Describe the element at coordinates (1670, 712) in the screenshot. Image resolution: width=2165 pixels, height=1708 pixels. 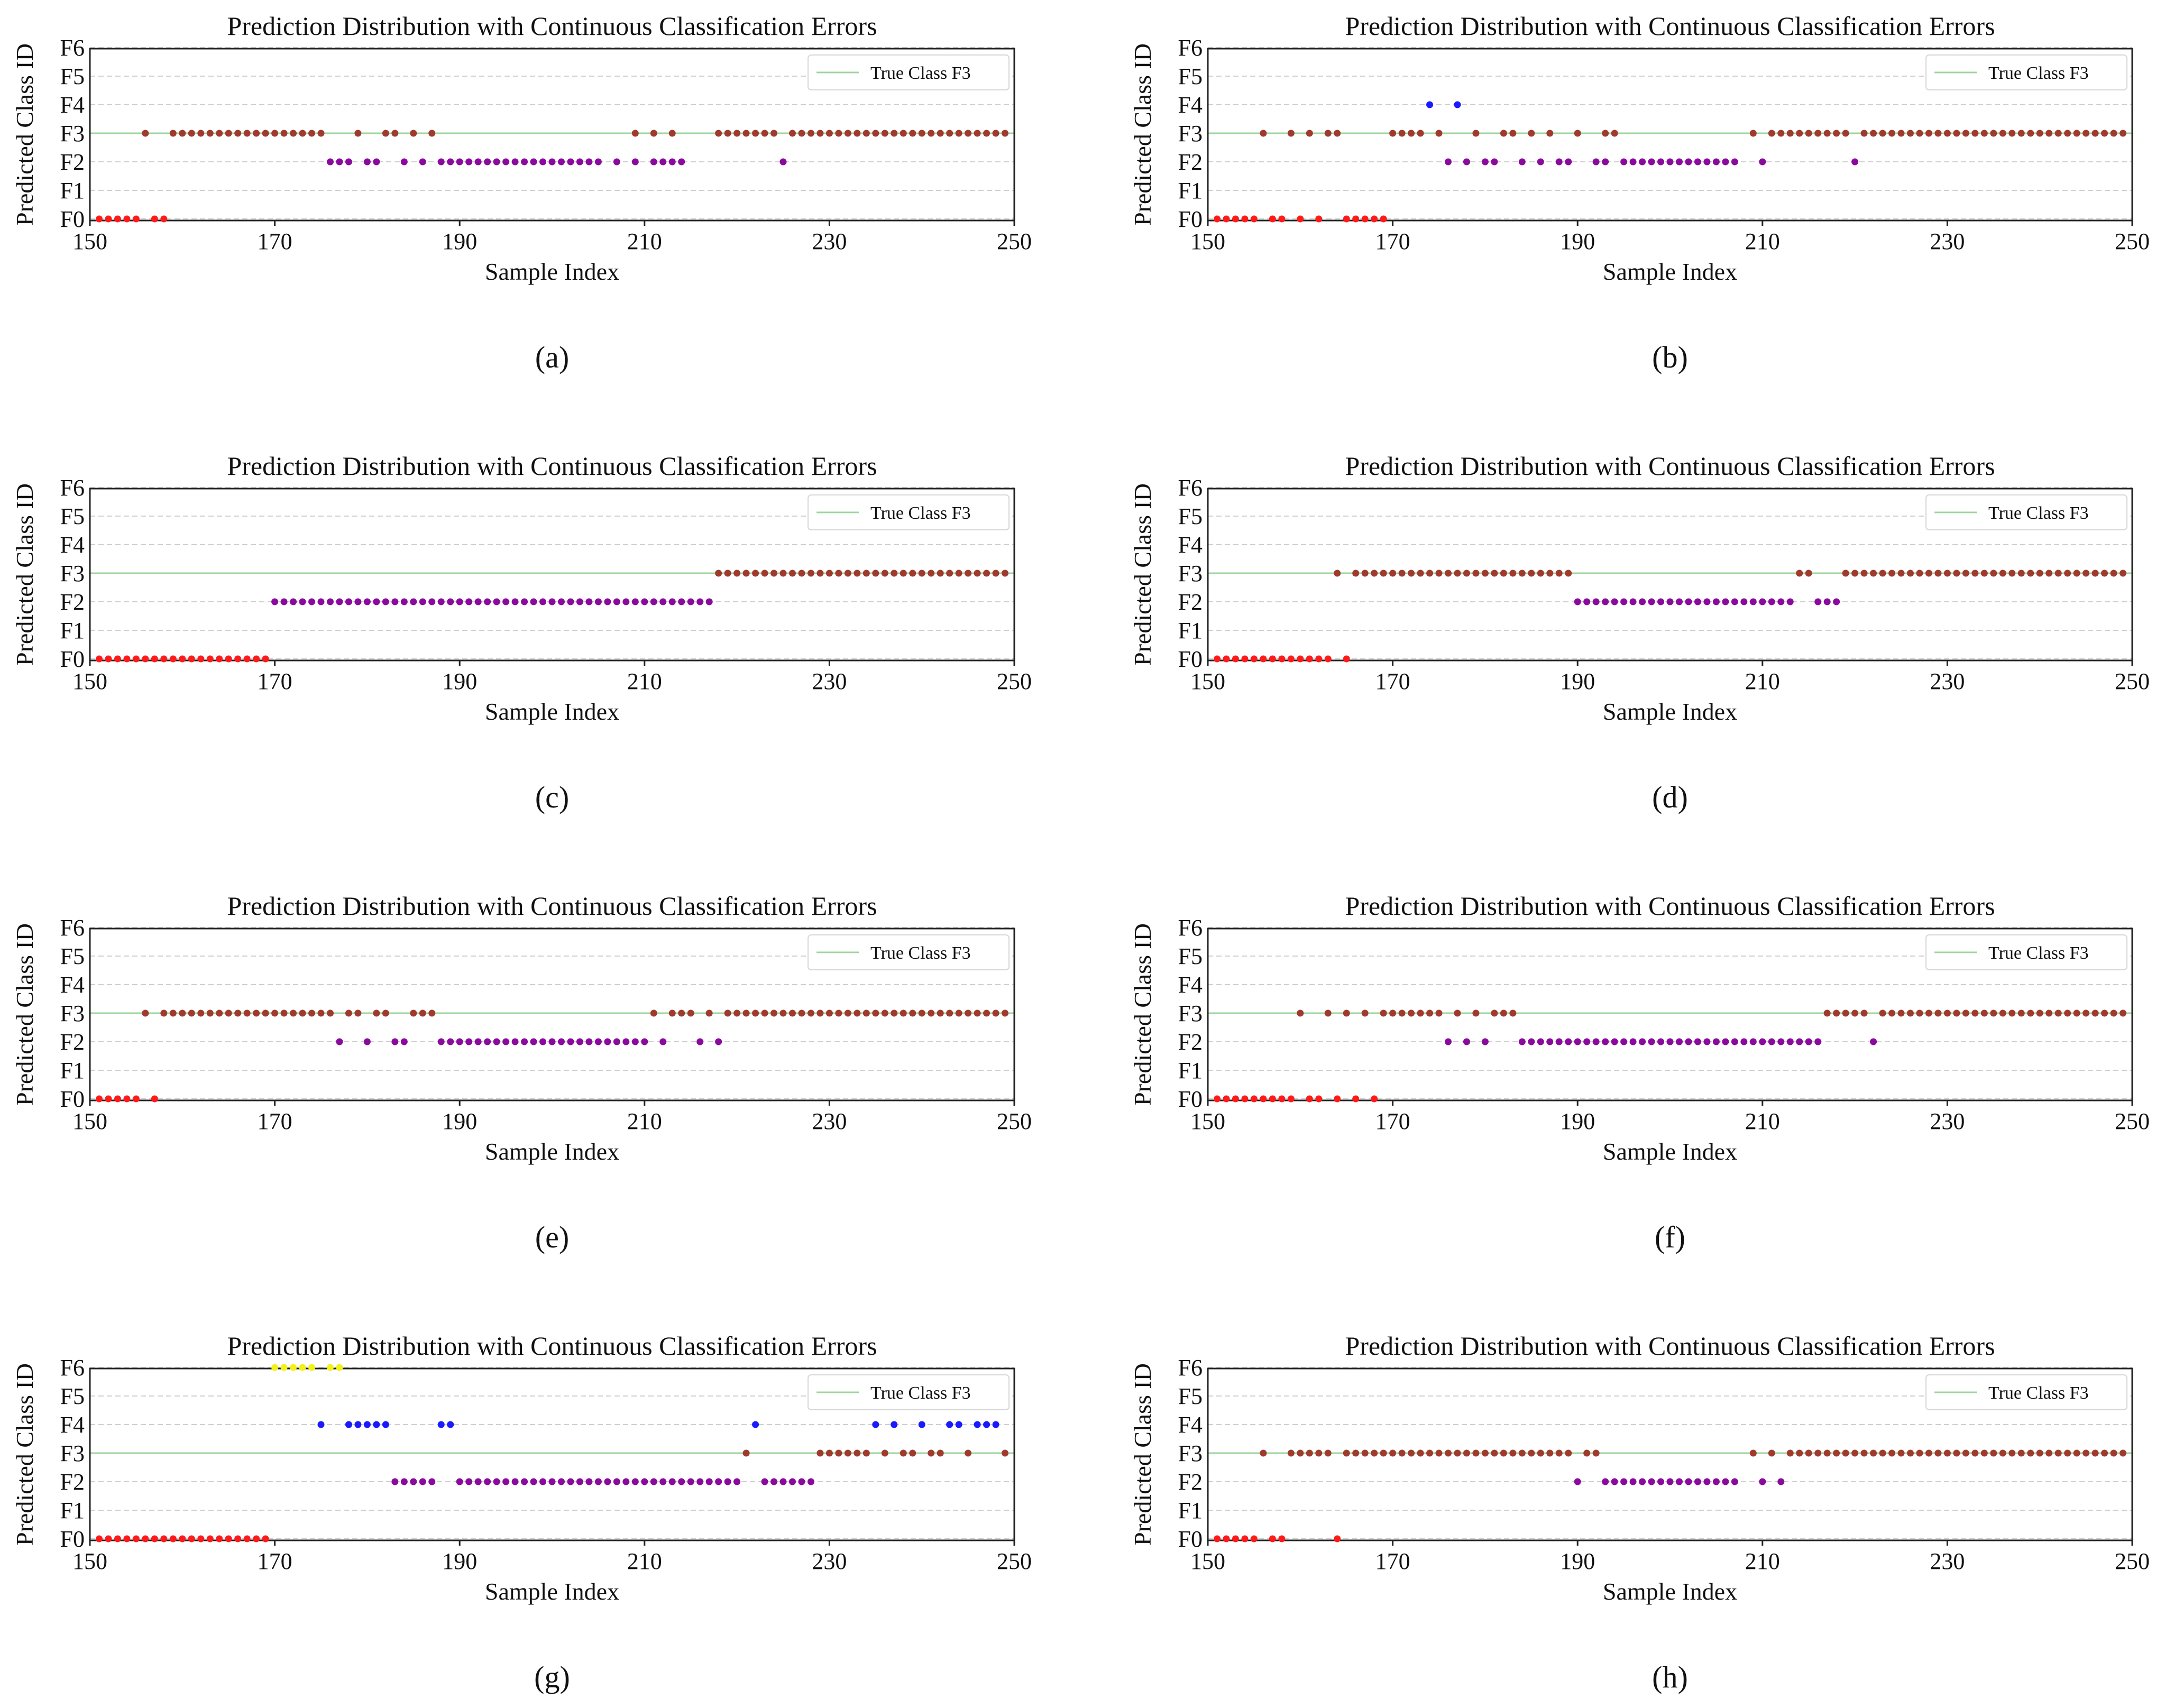
I see `x-axis-label: Sample Index` at that location.